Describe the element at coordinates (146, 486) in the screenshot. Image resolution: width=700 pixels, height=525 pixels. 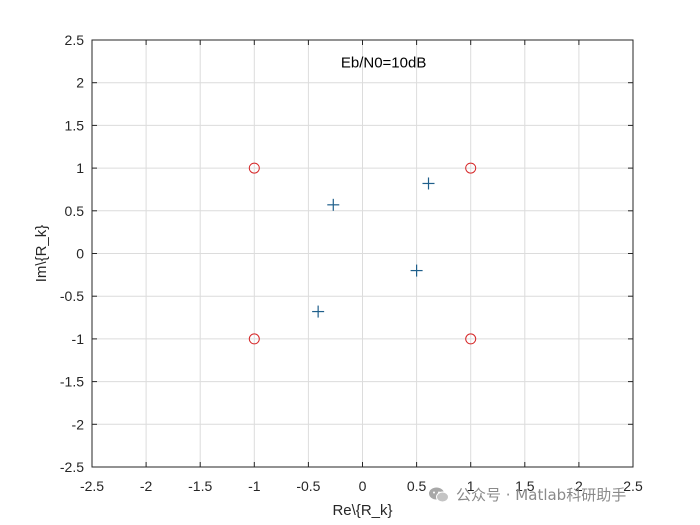
I see `x-tick-label: -2` at that location.